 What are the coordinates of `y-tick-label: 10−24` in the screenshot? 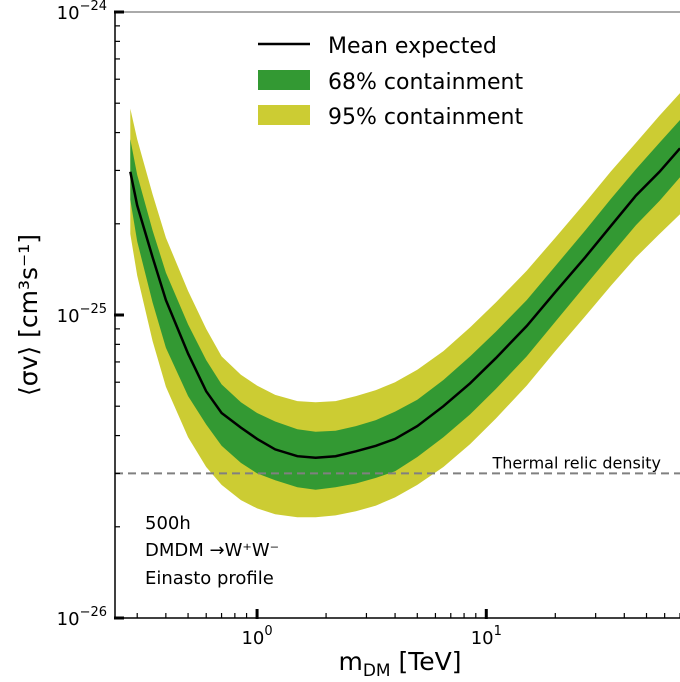 It's located at (82, 12).